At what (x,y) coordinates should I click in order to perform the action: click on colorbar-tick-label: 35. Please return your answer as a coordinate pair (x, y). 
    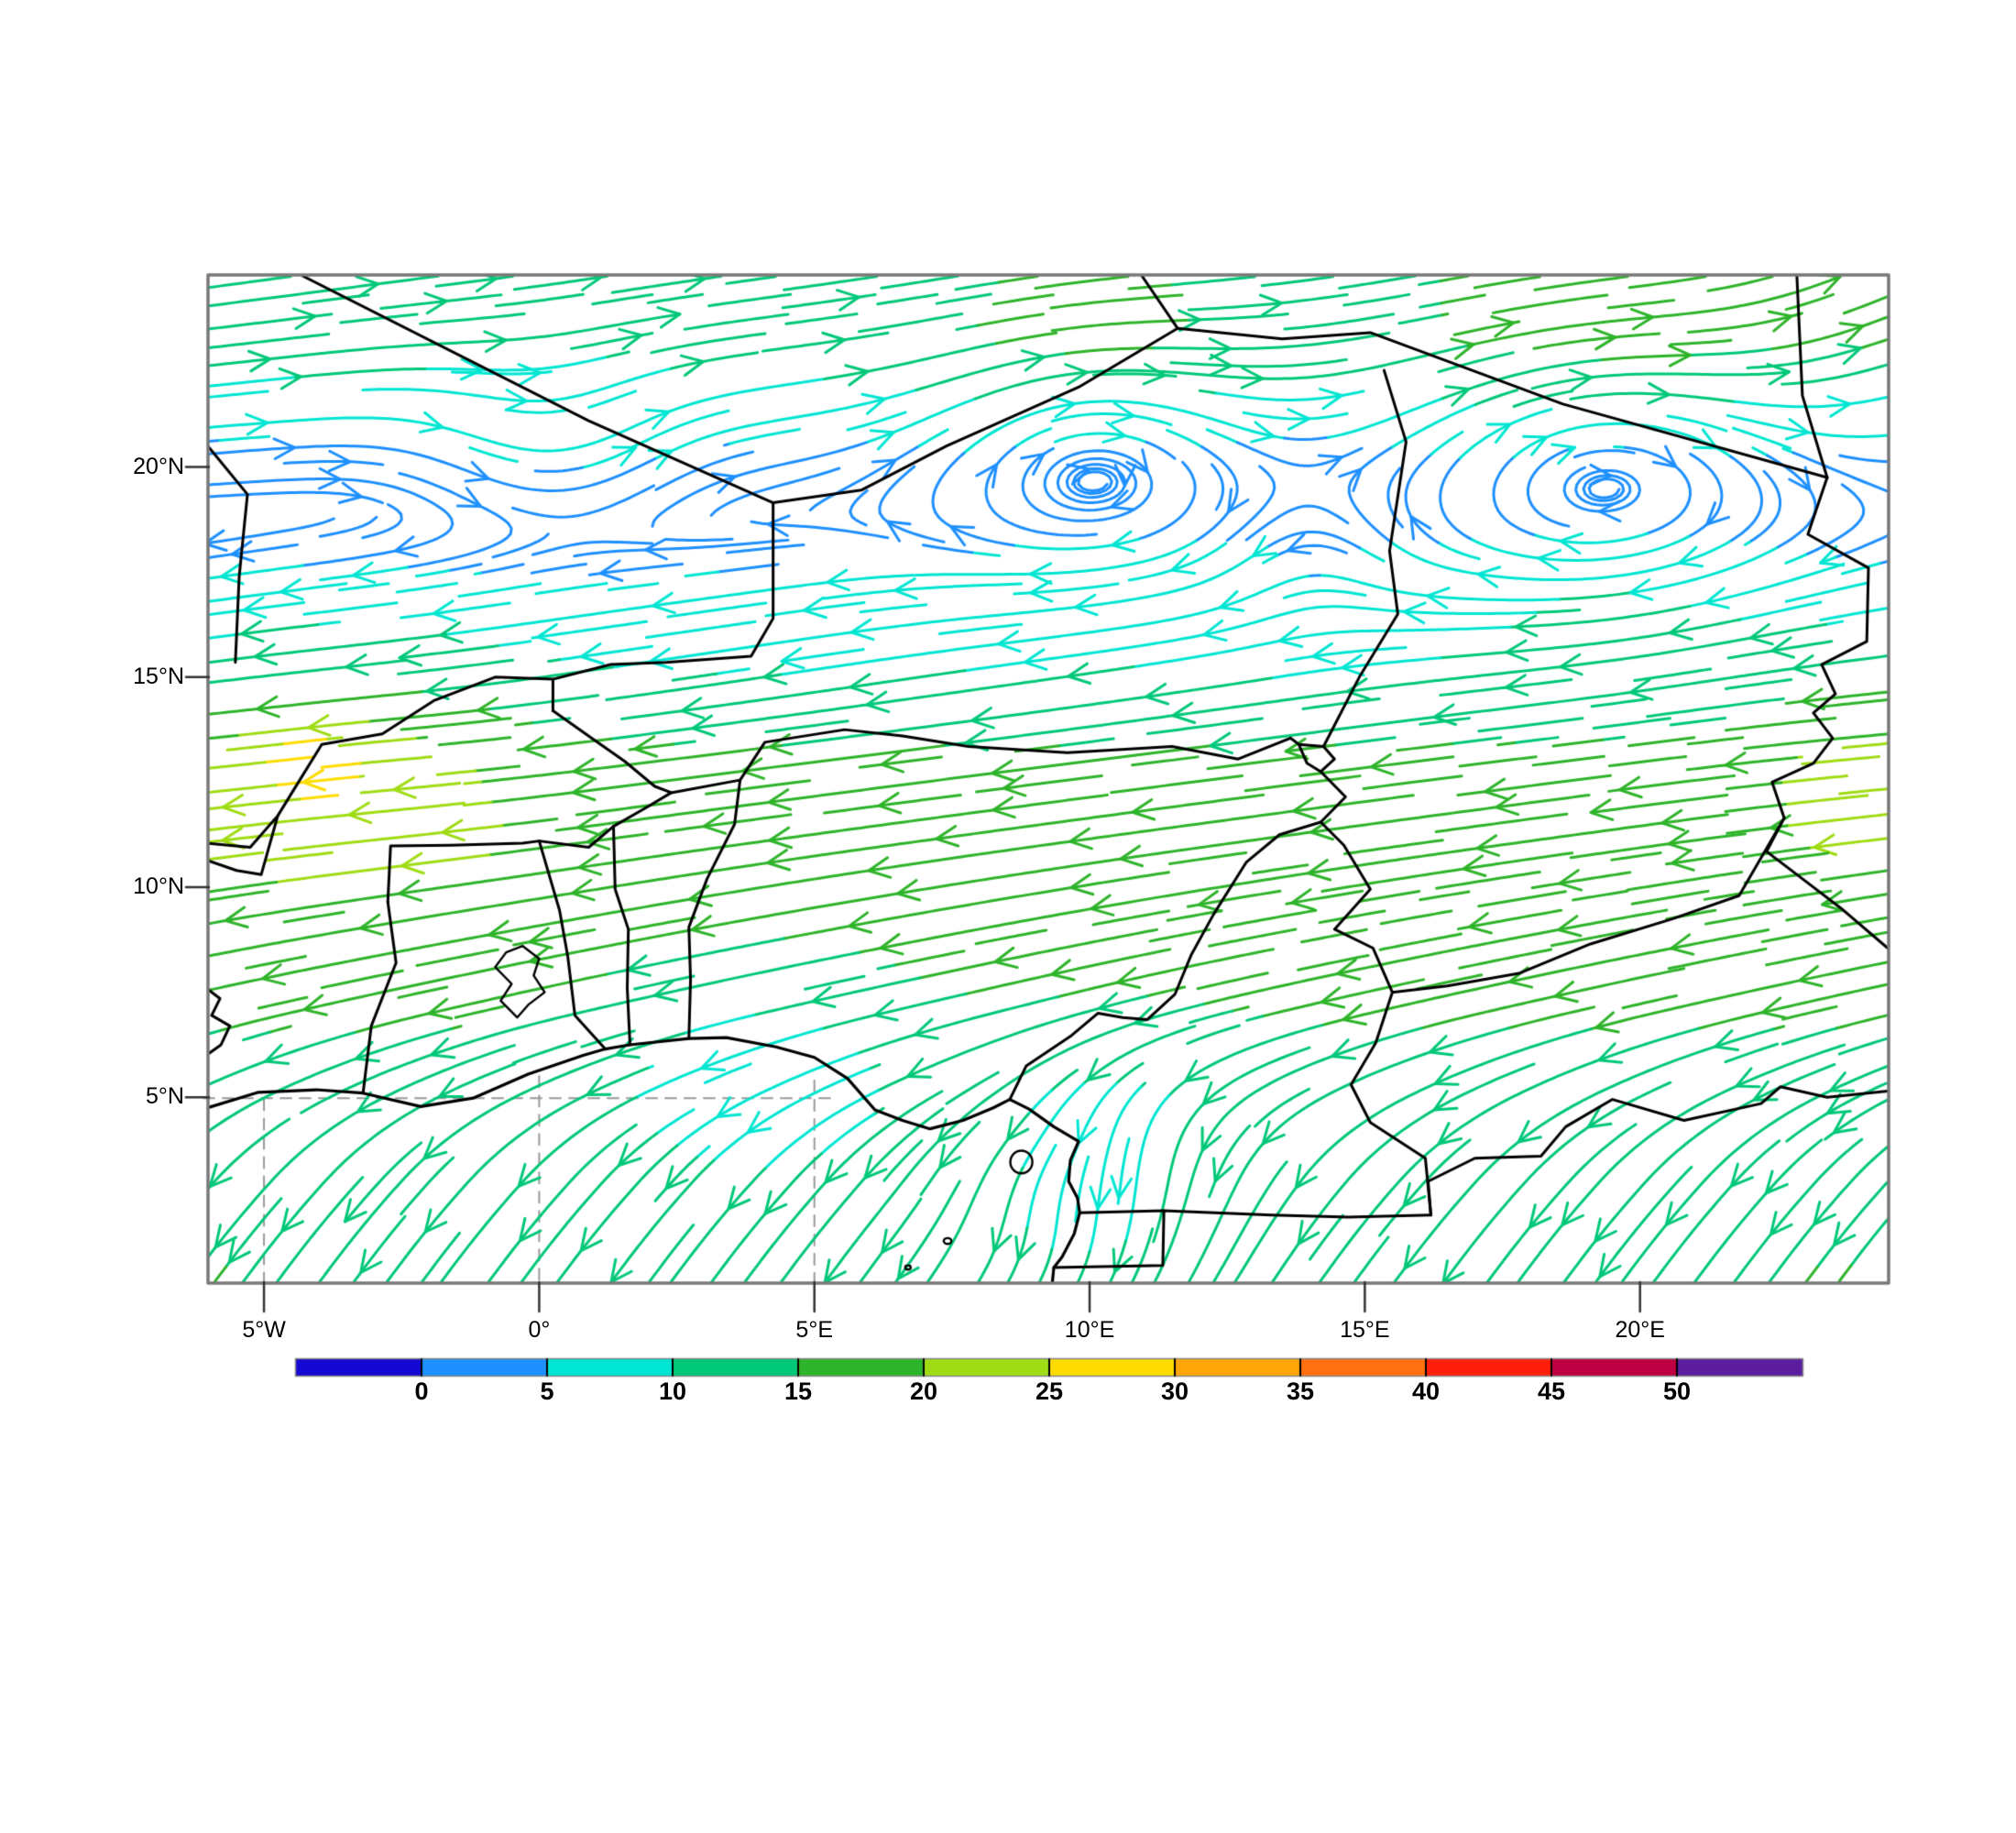
    Looking at the image, I should click on (1300, 1391).